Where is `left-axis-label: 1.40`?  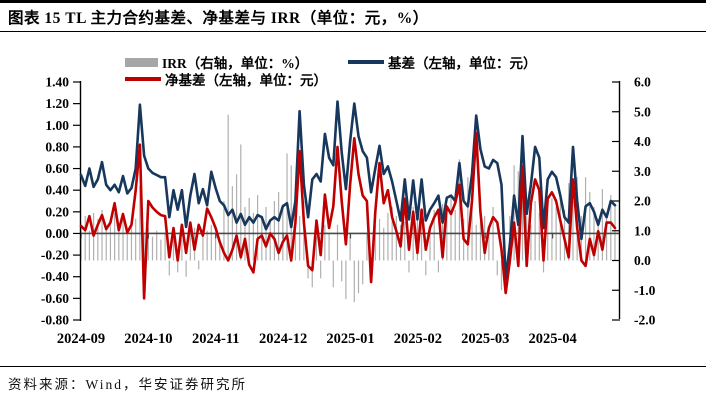 left-axis-label: 1.40 is located at coordinates (57, 82).